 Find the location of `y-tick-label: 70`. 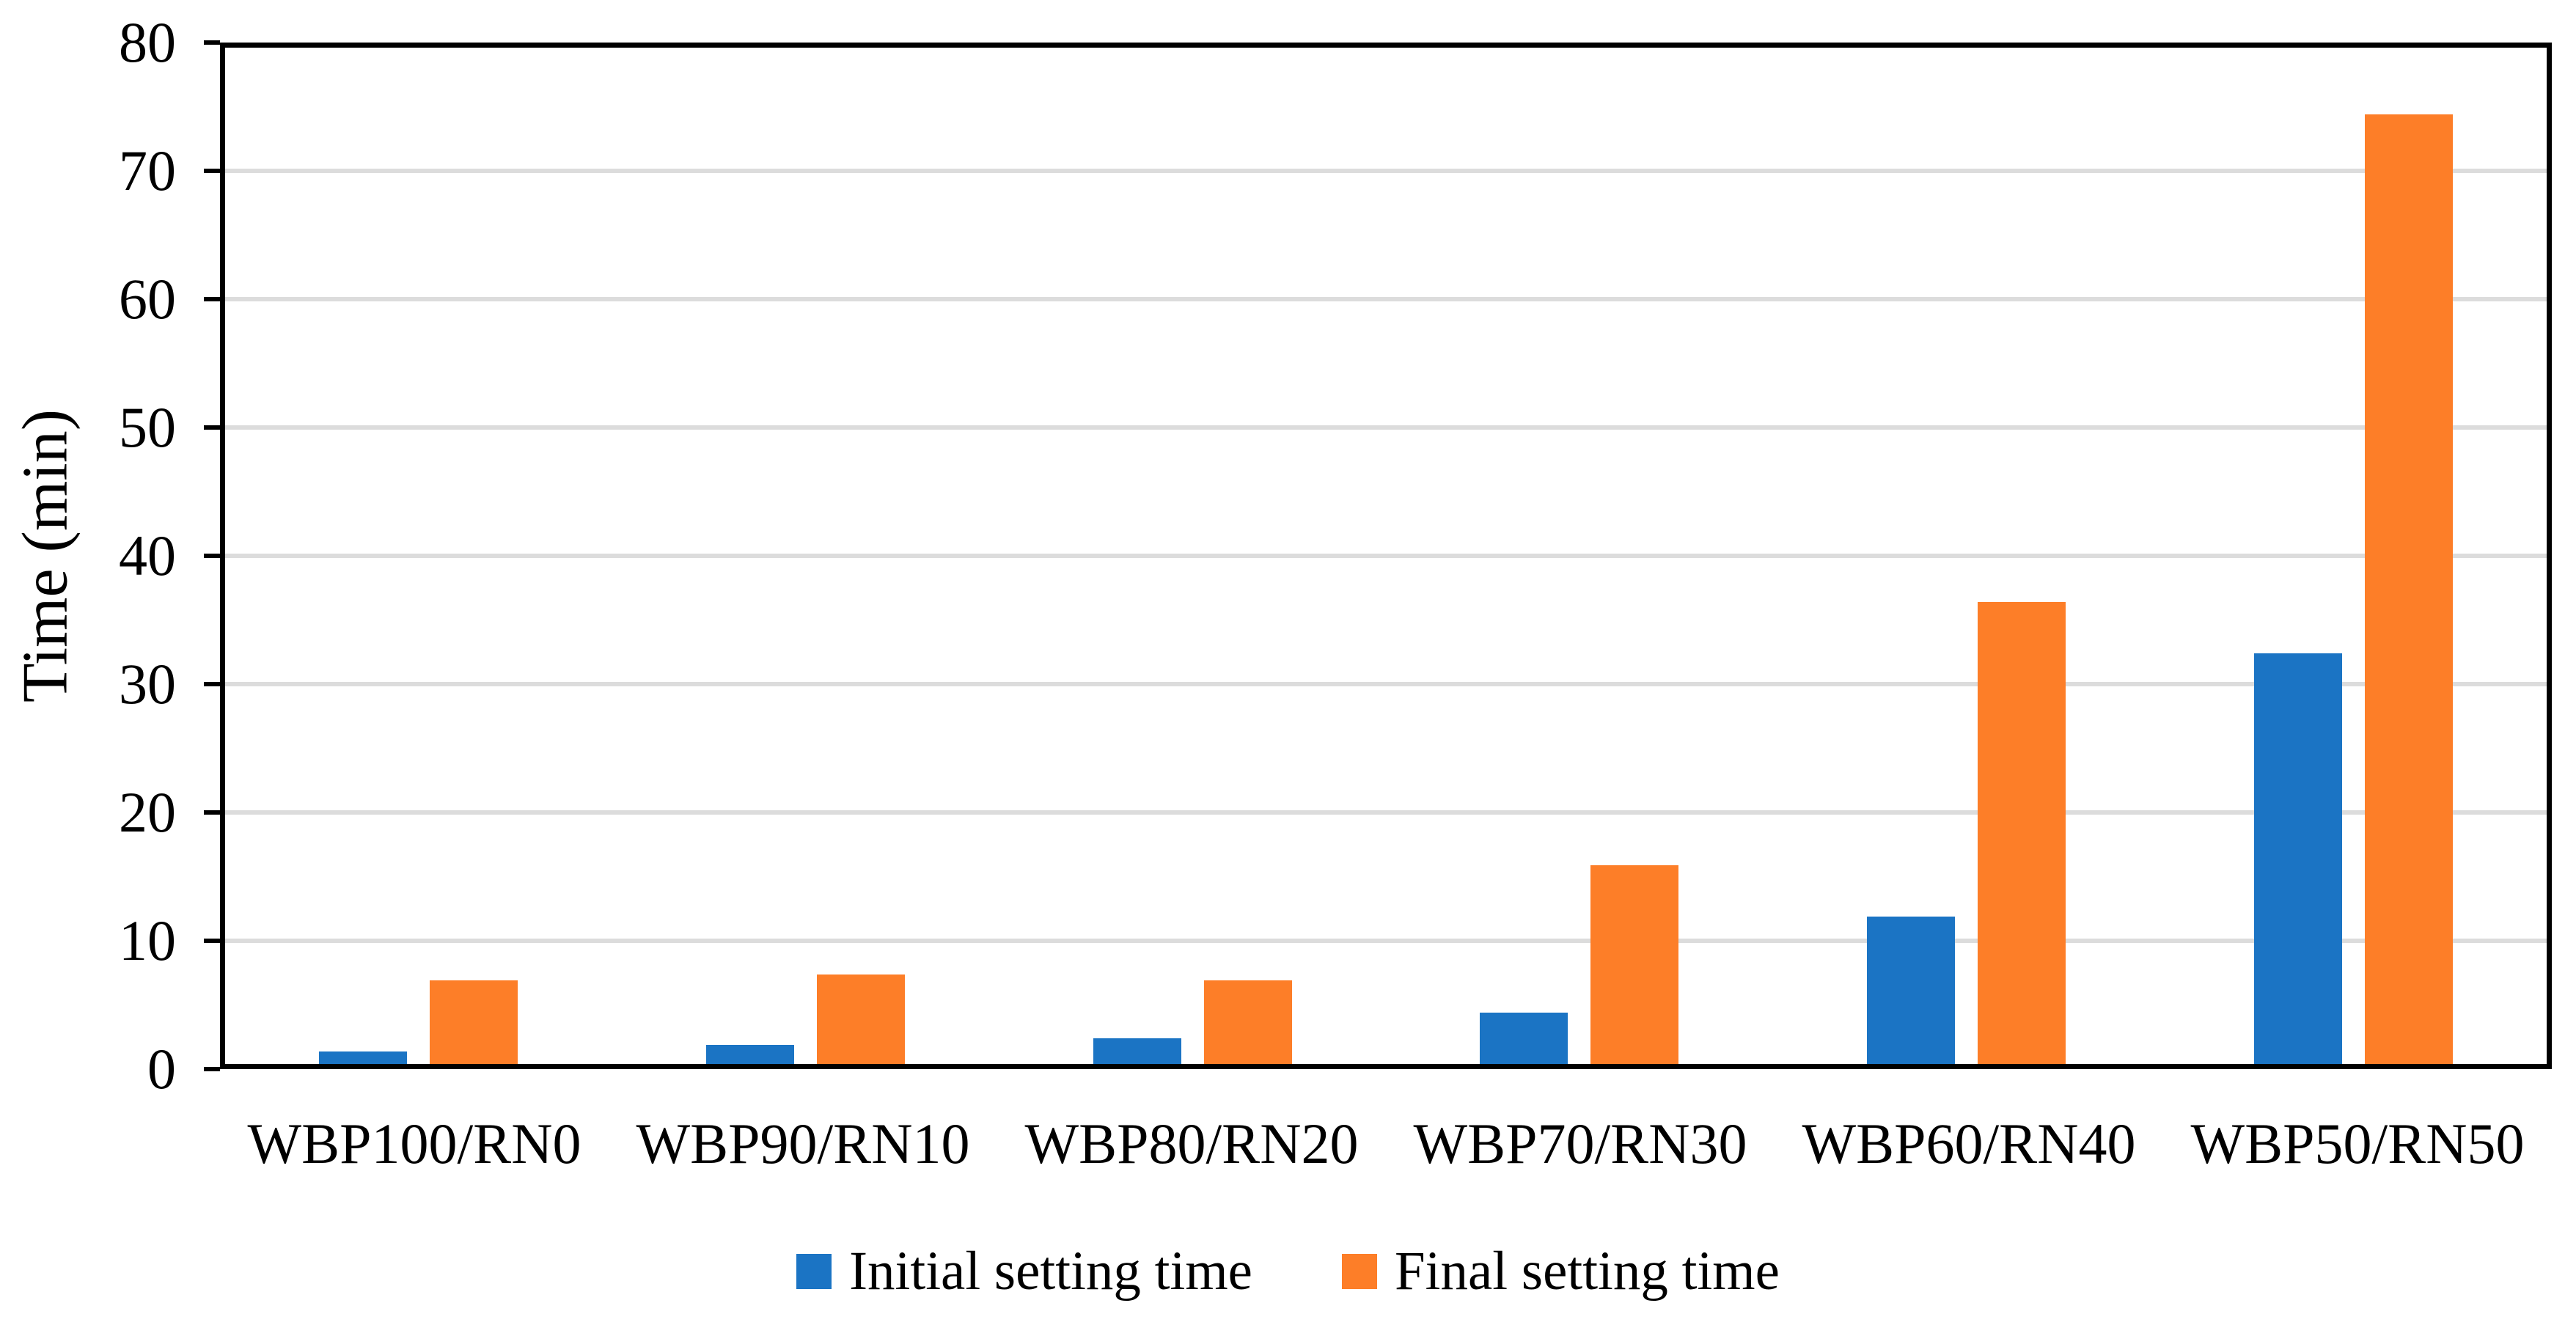

y-tick-label: 70 is located at coordinates (148, 171).